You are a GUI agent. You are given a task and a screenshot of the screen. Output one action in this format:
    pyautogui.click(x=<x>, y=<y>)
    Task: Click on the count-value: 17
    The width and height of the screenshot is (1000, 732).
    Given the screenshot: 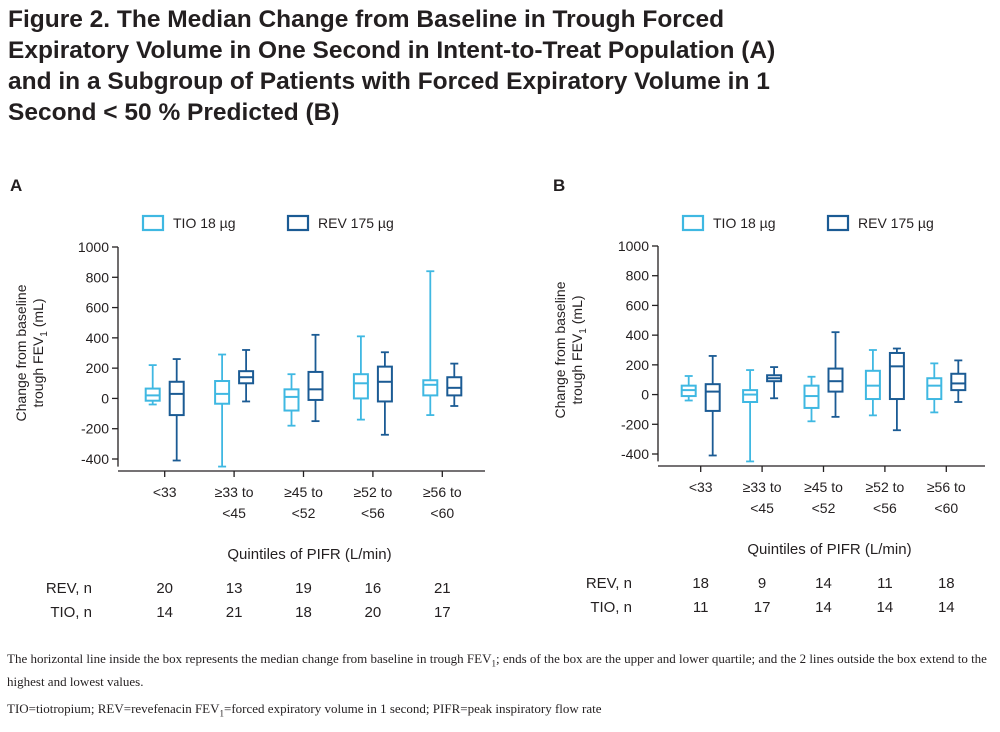 What is the action you would take?
    pyautogui.click(x=762, y=607)
    